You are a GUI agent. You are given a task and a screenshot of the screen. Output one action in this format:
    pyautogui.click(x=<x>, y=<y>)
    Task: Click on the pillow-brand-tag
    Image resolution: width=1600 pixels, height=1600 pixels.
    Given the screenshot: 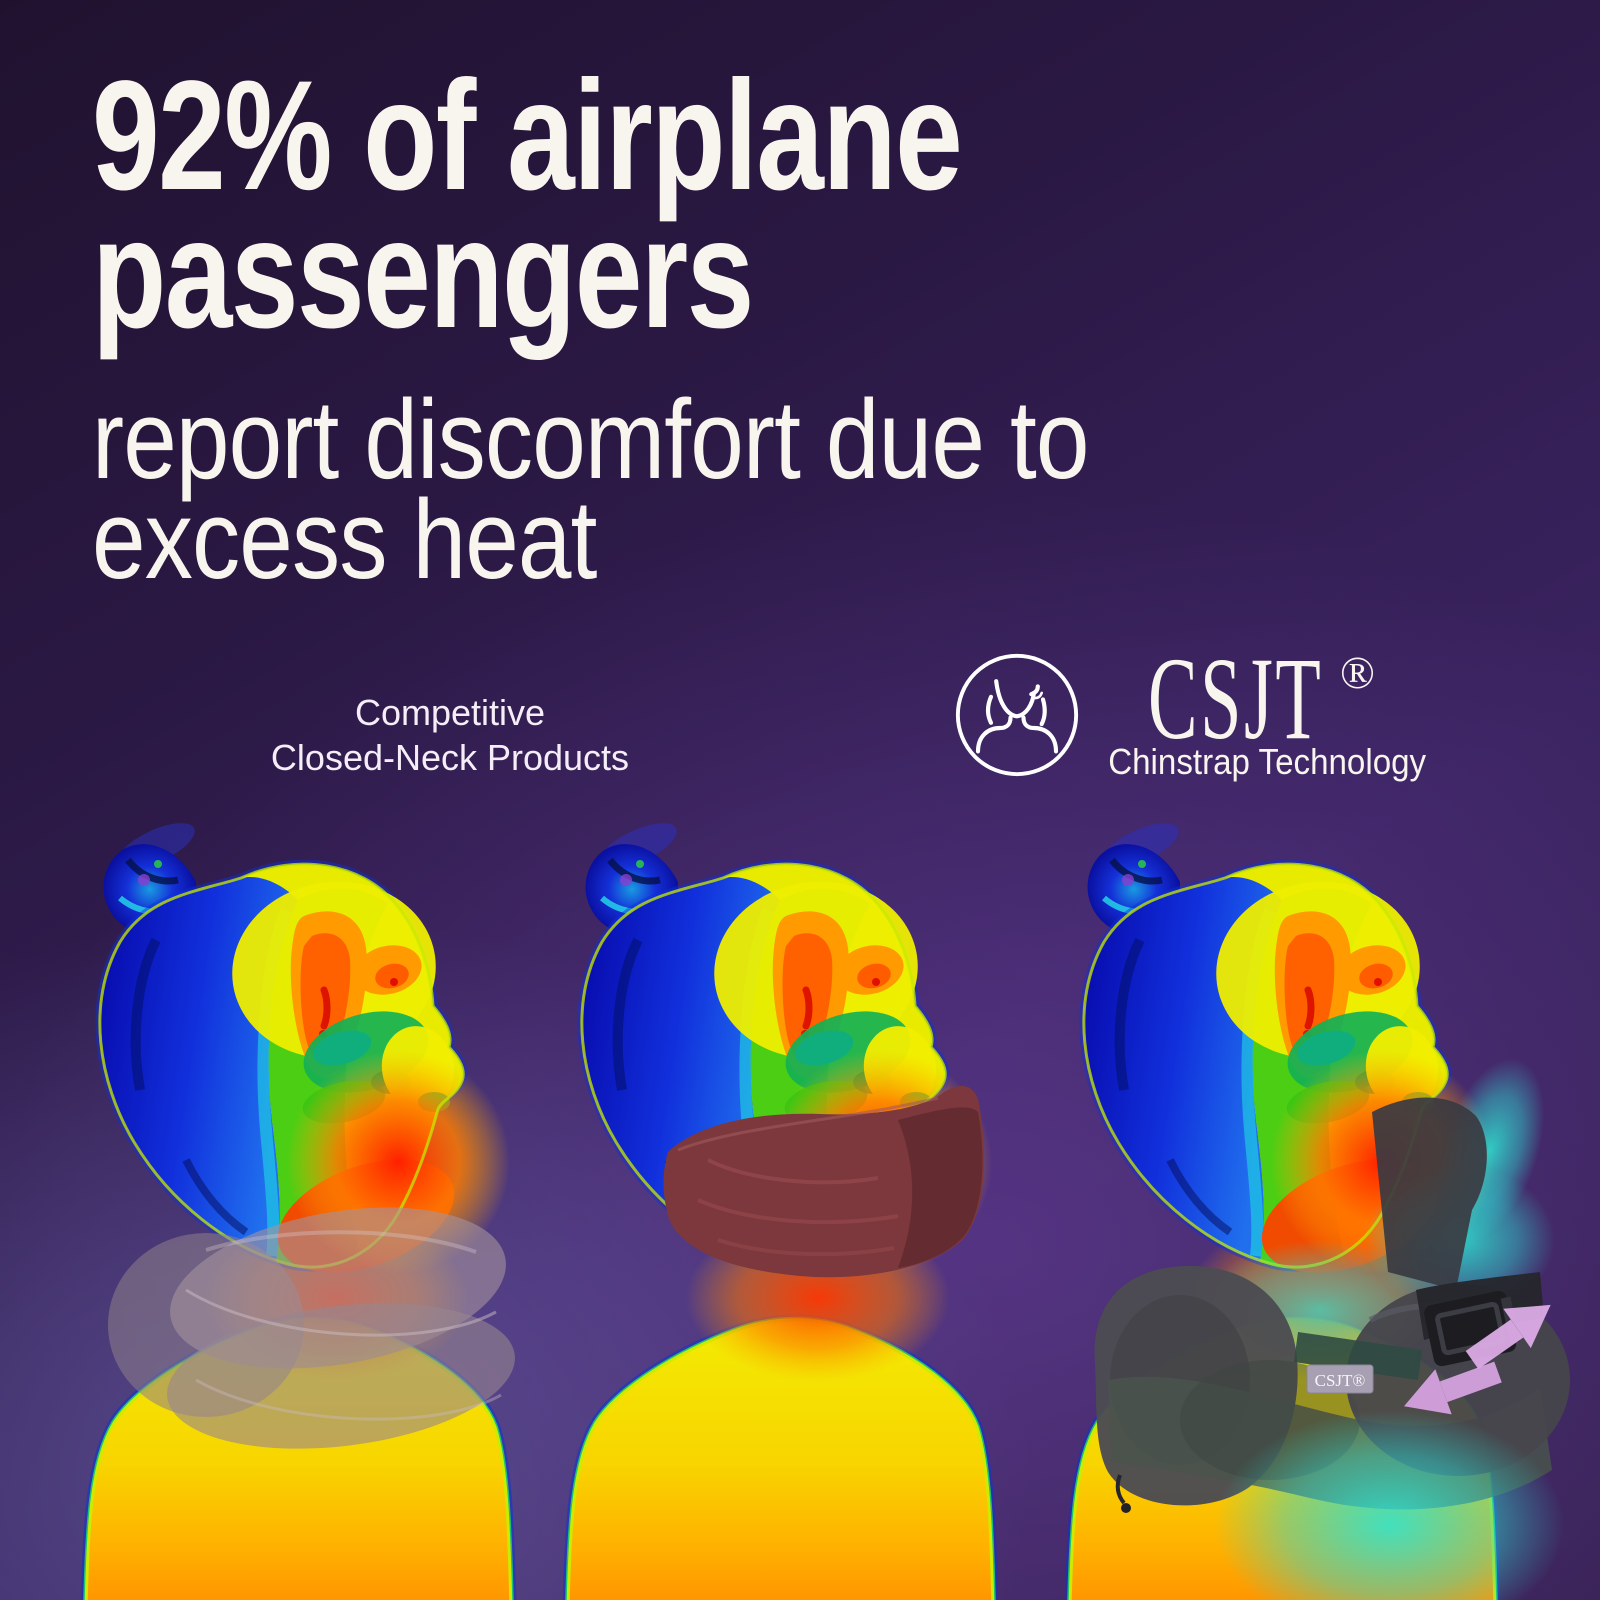 What is the action you would take?
    pyautogui.click(x=1340, y=1379)
    